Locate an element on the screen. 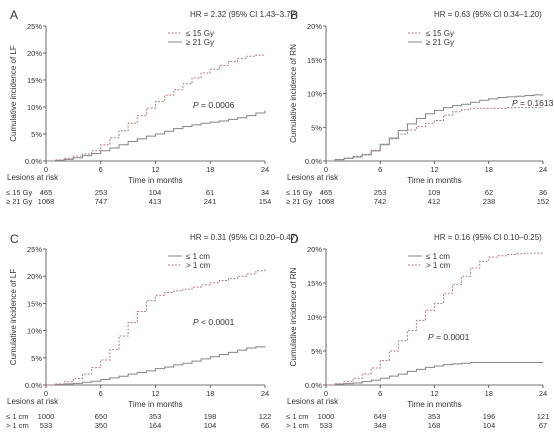 The image size is (554, 439). risk-cell: 241 is located at coordinates (210, 201).